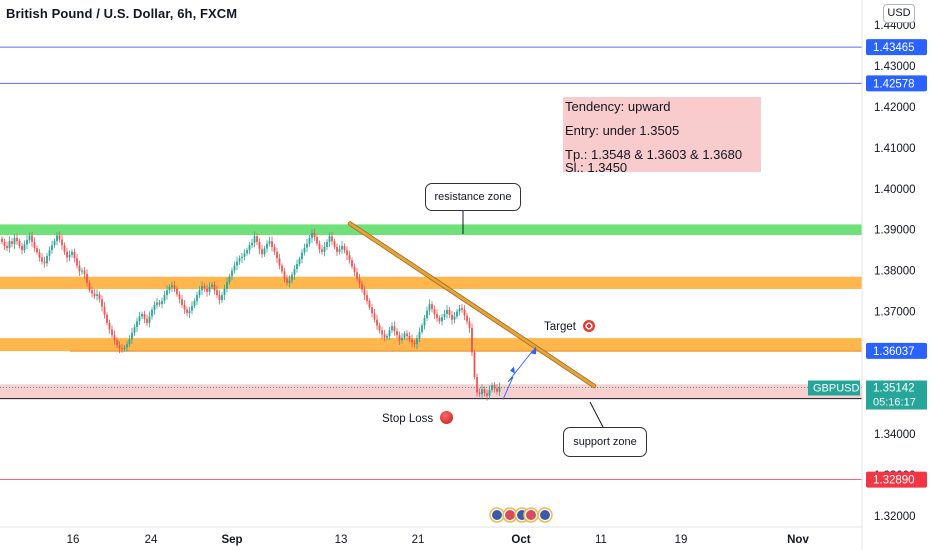 The image size is (932, 550). What do you see at coordinates (899, 13) in the screenshot?
I see `currency-button: USD` at bounding box center [899, 13].